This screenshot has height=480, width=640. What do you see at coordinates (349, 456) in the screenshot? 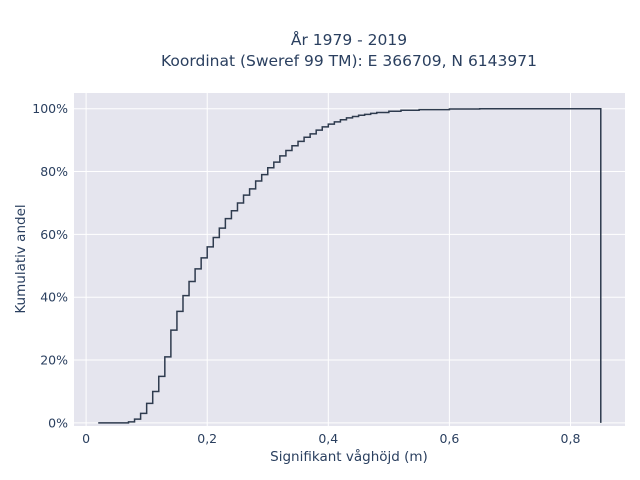
I see `x-axis-title: Signifikant våghöjd (m)` at bounding box center [349, 456].